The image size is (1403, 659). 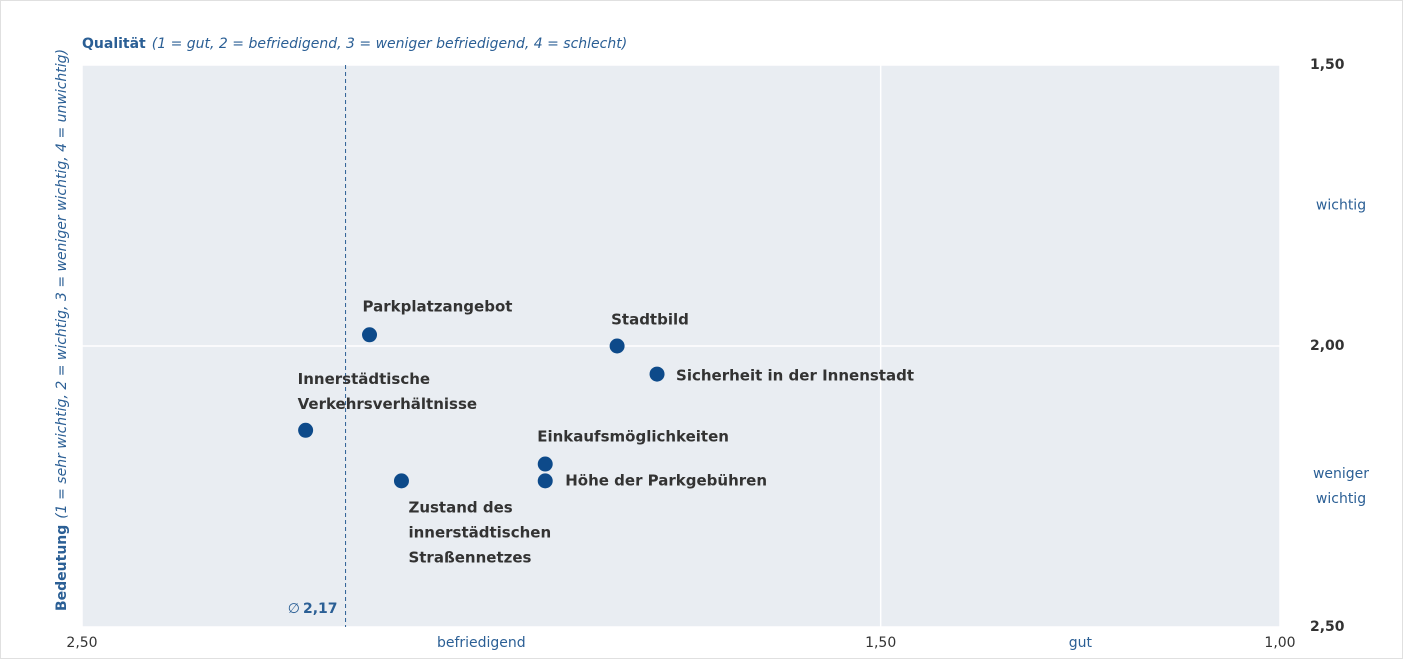 What do you see at coordinates (795, 376) in the screenshot?
I see `point-label: Sicherheit in der Innenstadt` at bounding box center [795, 376].